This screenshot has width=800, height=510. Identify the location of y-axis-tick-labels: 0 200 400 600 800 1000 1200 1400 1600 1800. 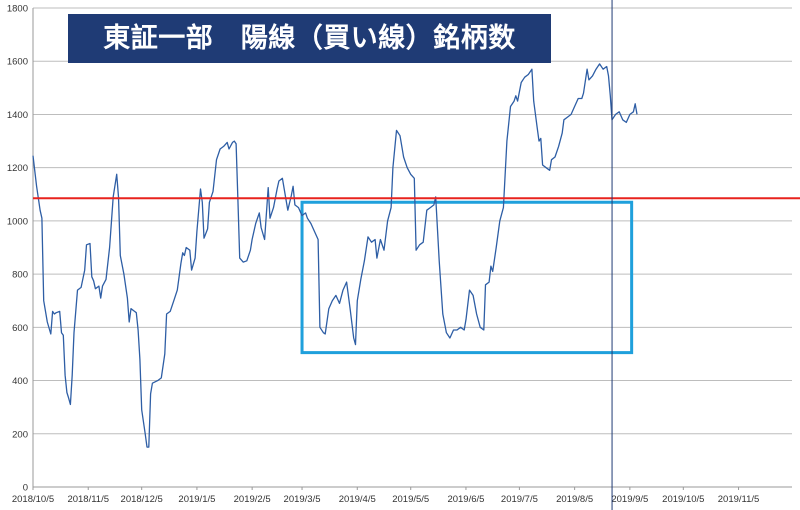
(17, 249).